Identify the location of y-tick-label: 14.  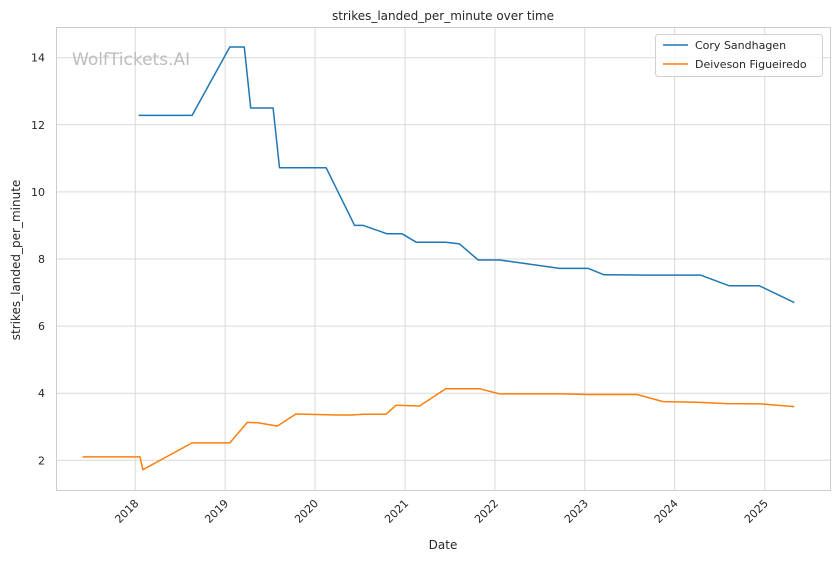
(38, 58).